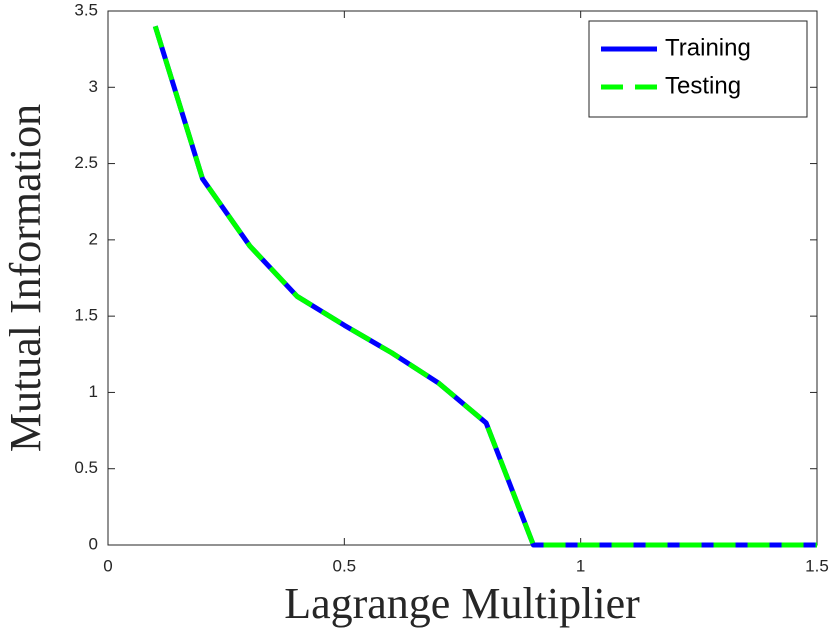 The width and height of the screenshot is (830, 639). I want to click on x-tick-label: 0, so click(107, 565).